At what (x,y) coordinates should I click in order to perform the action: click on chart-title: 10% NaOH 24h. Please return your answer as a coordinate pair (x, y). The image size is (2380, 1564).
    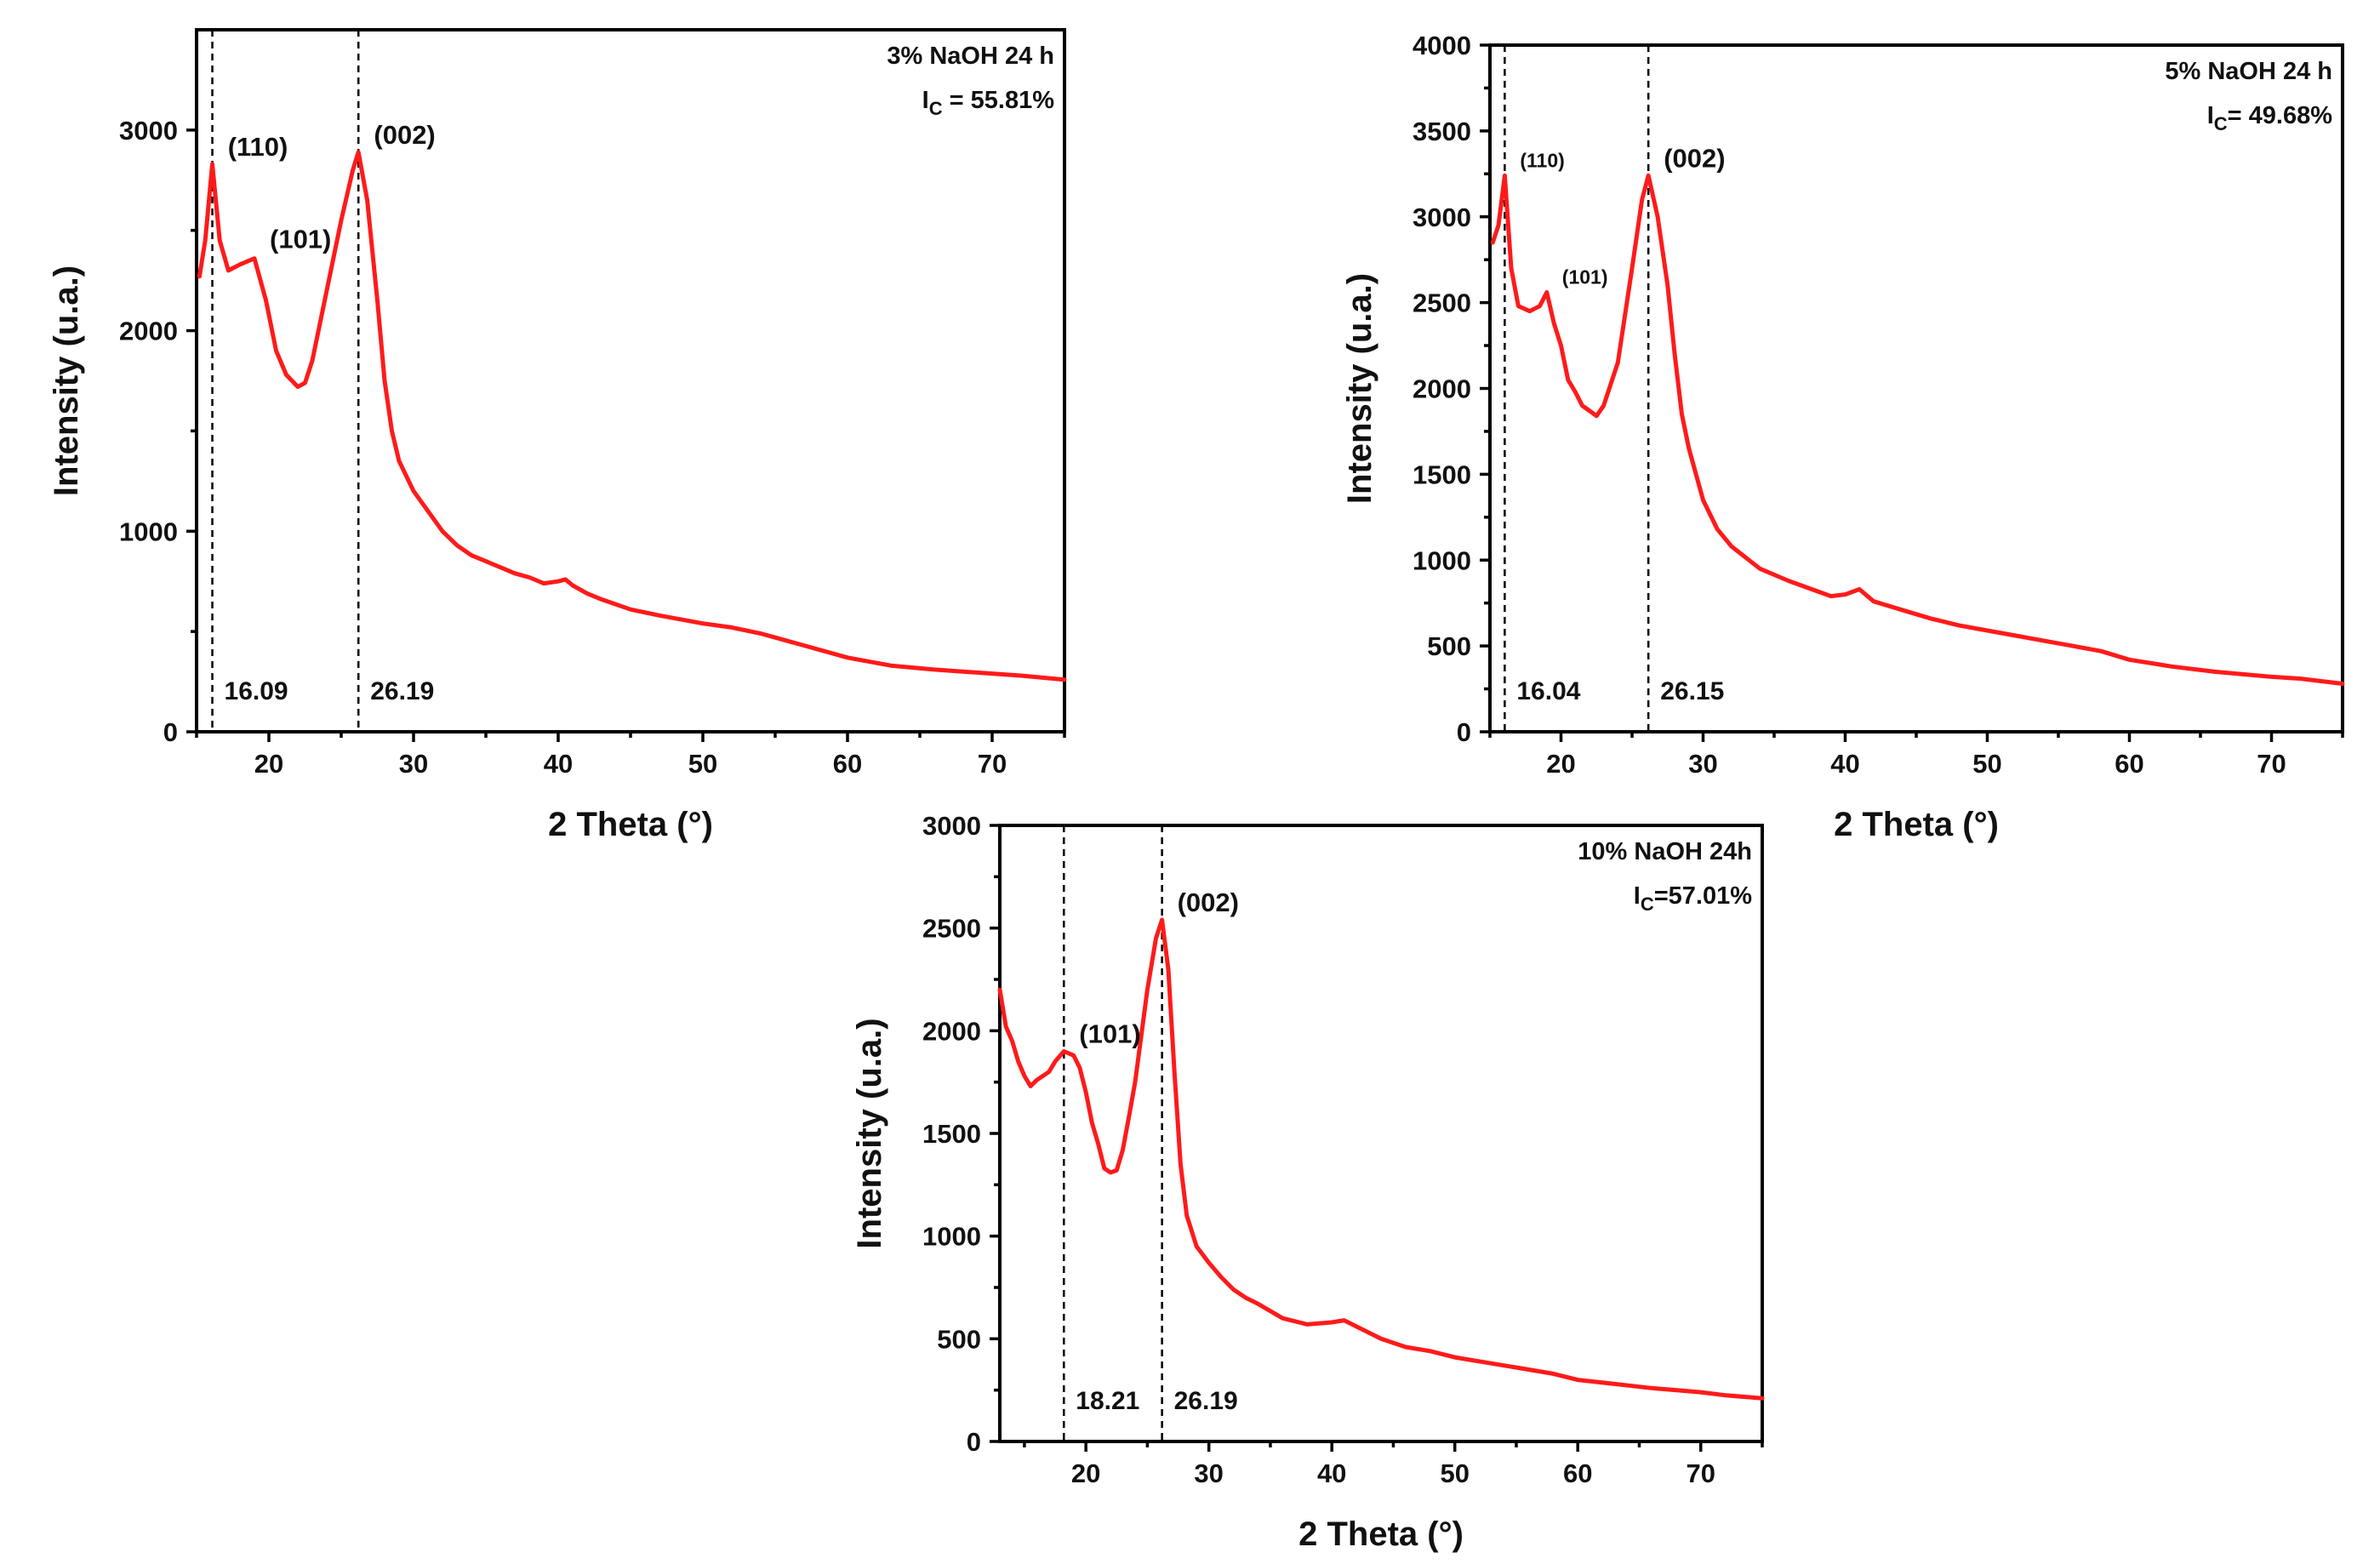
    Looking at the image, I should click on (1665, 851).